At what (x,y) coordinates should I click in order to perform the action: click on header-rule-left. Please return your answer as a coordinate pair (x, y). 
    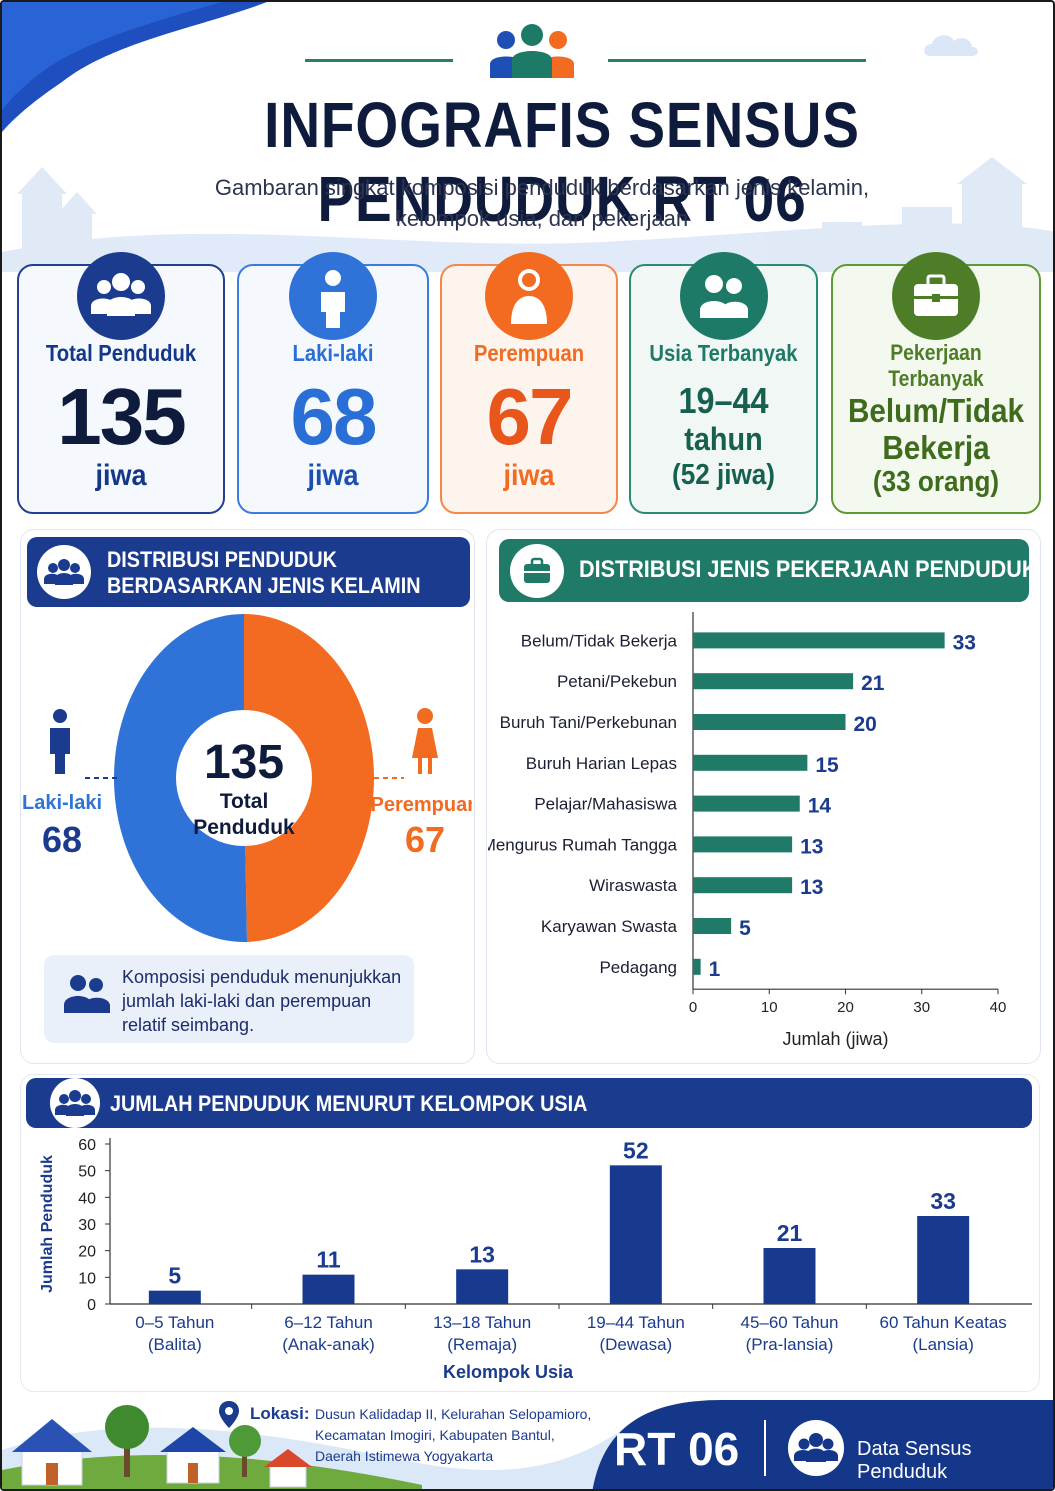
    Looking at the image, I should click on (379, 60).